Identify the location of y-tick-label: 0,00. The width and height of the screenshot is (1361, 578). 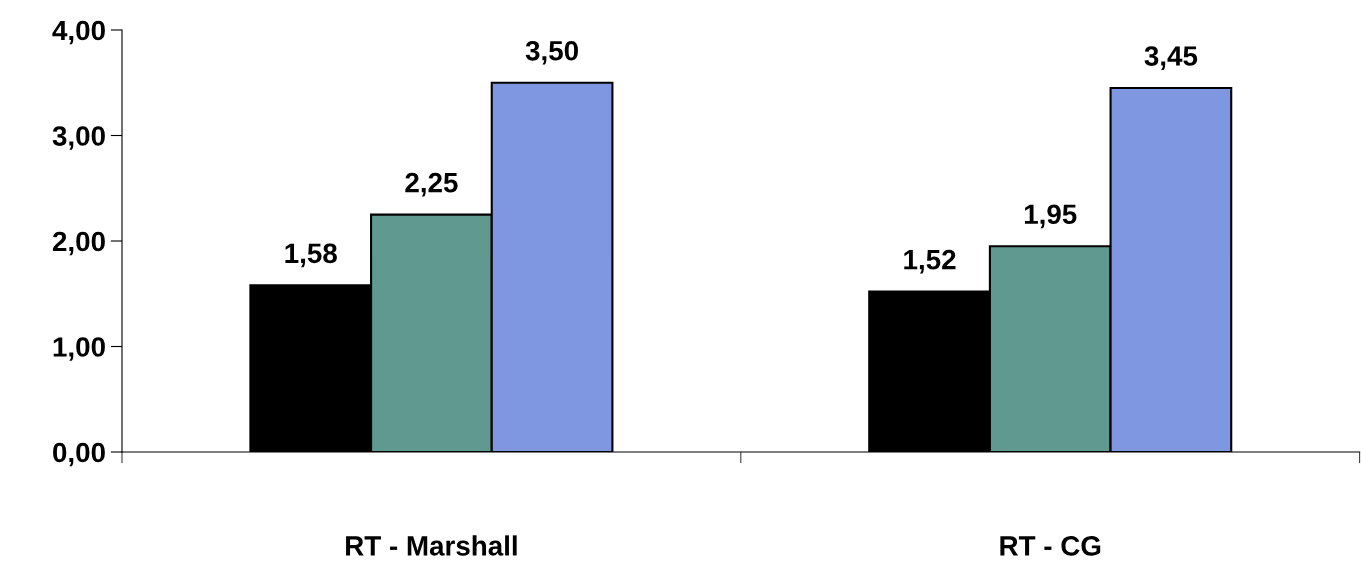
(79, 454).